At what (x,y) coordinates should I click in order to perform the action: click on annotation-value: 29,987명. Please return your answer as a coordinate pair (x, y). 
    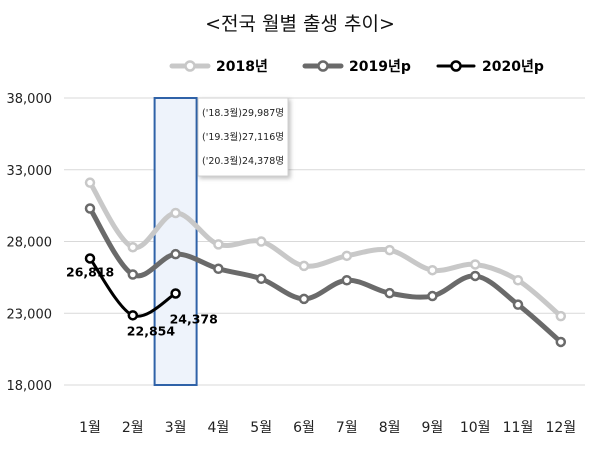
    Looking at the image, I should click on (263, 113).